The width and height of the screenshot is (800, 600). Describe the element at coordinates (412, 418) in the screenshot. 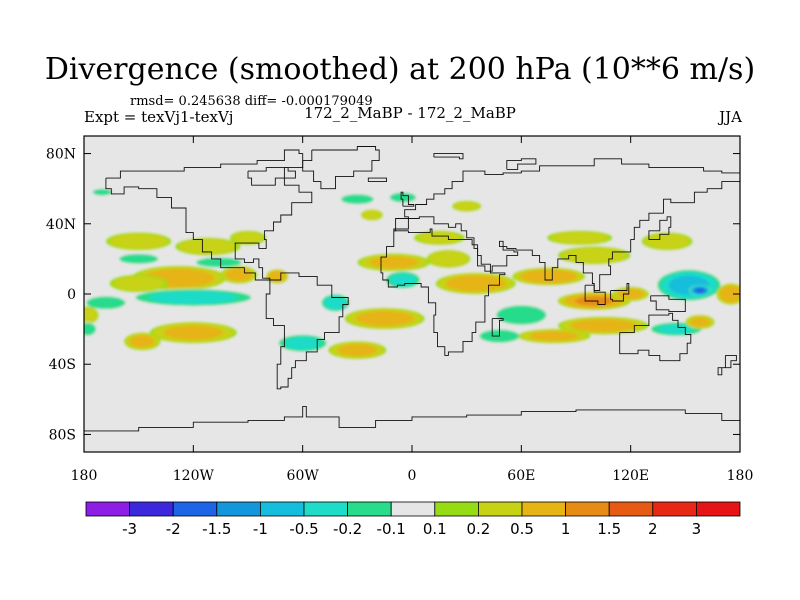

I see `antarctica-outline` at that location.